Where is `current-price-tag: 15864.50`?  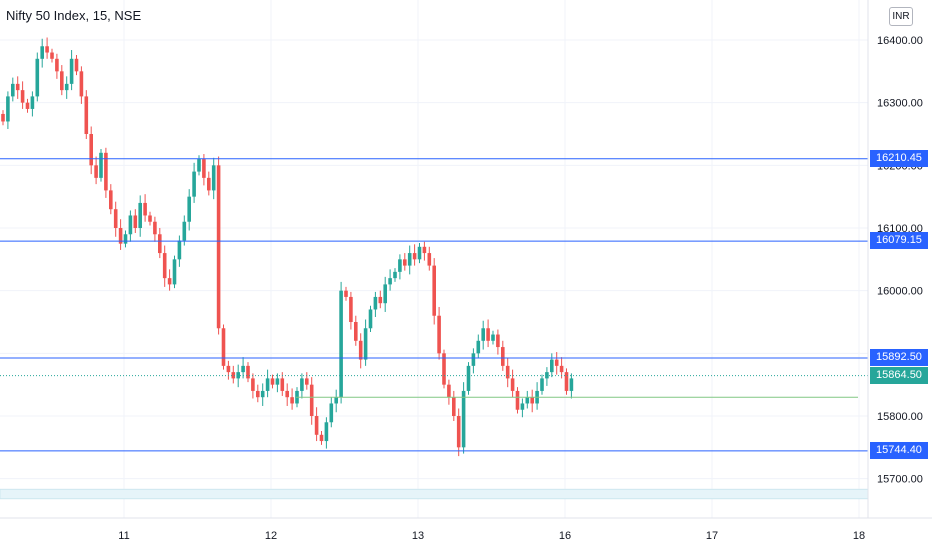 current-price-tag: 15864.50 is located at coordinates (899, 375).